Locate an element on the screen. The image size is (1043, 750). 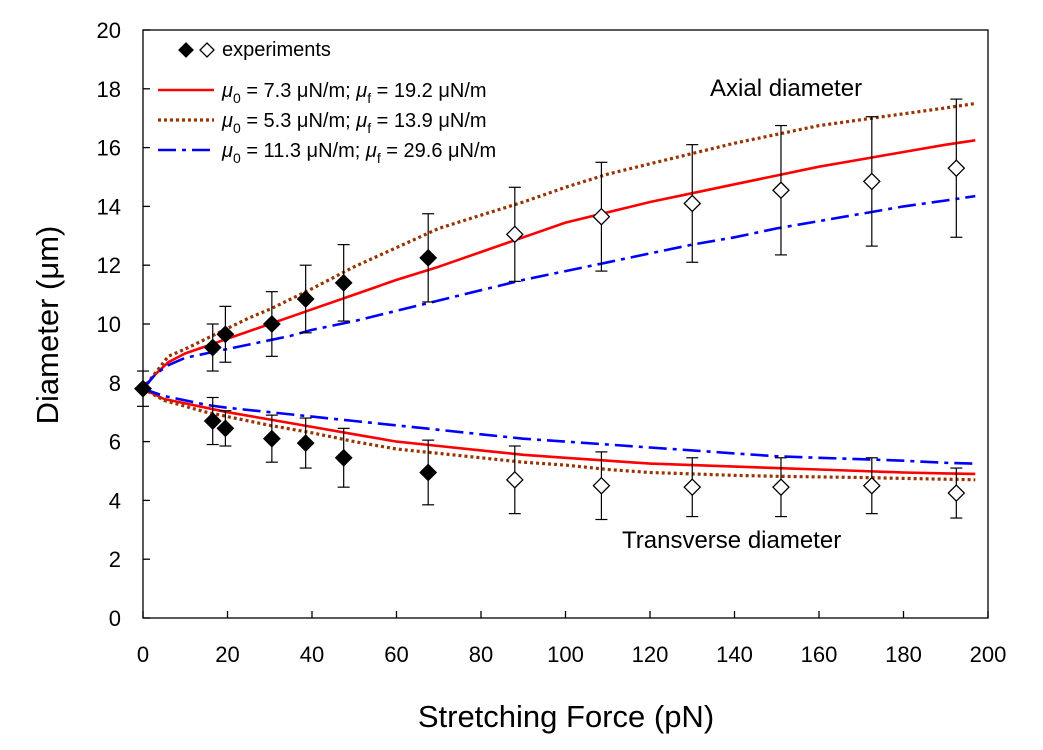
y-tick-label: 6 is located at coordinates (115, 442).